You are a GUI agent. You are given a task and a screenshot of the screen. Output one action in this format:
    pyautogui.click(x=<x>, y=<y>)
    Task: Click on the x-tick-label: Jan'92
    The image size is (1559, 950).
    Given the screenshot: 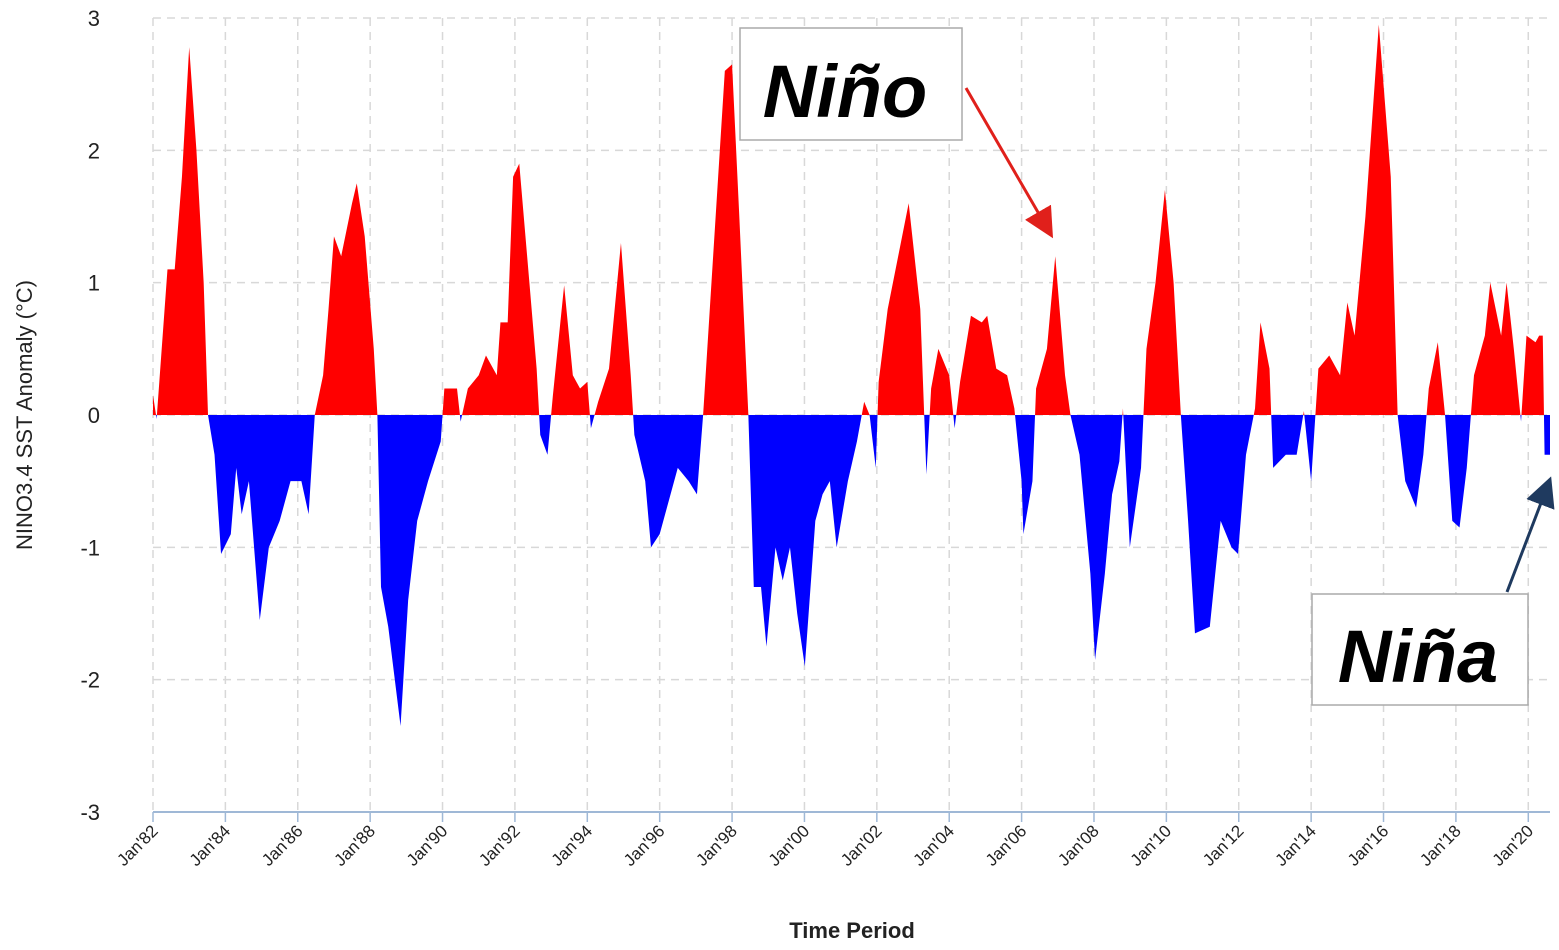 What is the action you would take?
    pyautogui.click(x=499, y=845)
    